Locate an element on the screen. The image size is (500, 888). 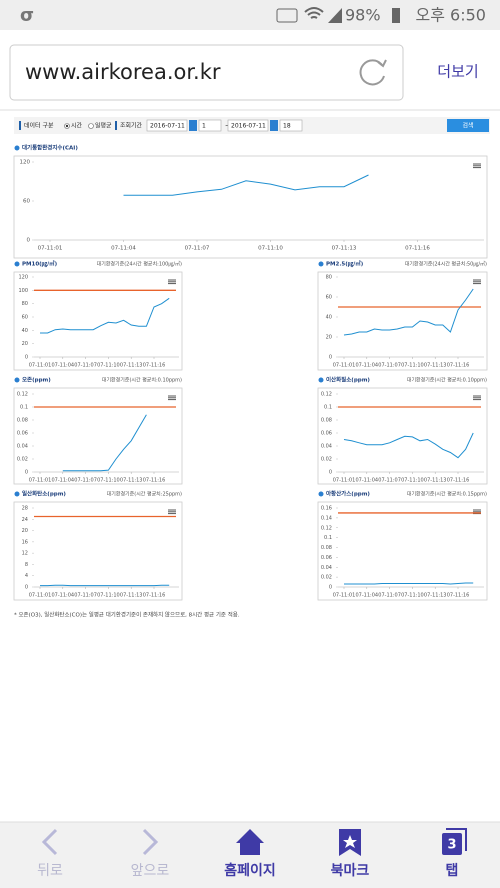
y-tick-label: 0.16 is located at coordinates (326, 509).